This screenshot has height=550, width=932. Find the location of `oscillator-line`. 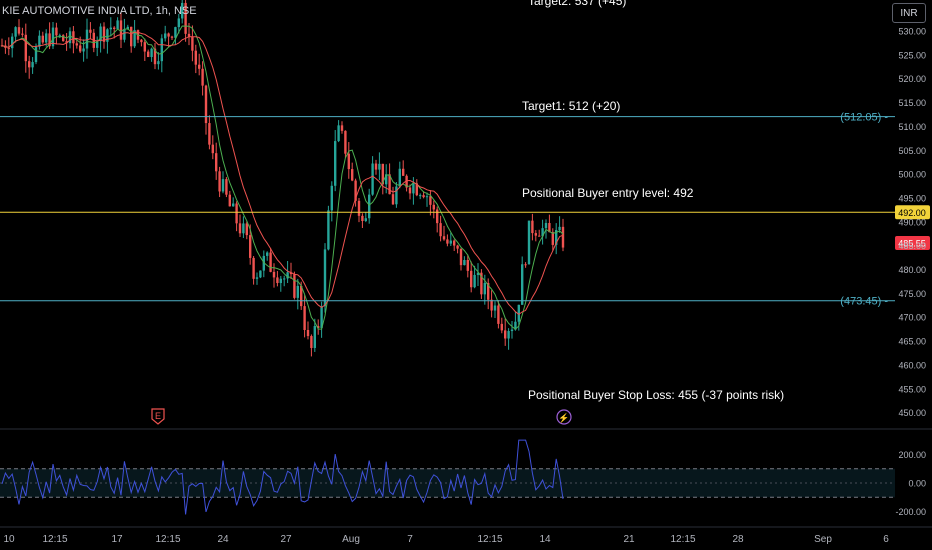

oscillator-line is located at coordinates (282, 477).